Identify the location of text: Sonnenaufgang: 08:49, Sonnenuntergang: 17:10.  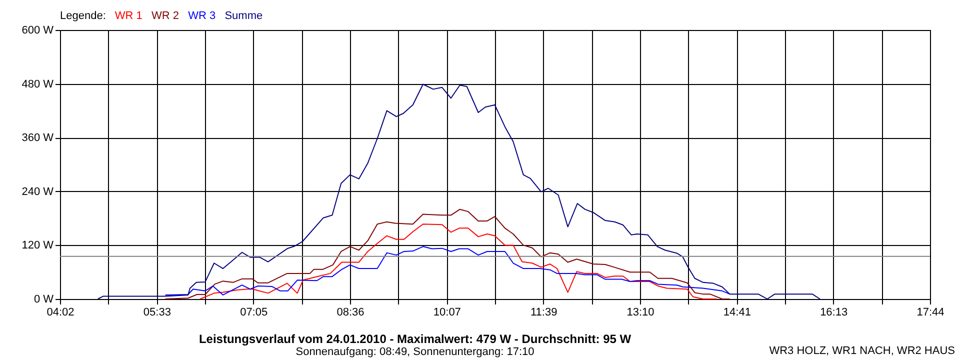
(415, 352).